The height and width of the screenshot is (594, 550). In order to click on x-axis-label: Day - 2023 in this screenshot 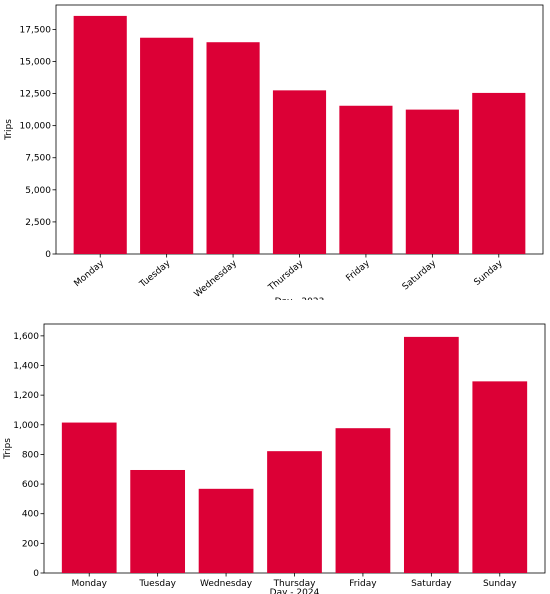, I will do `click(300, 298)`.